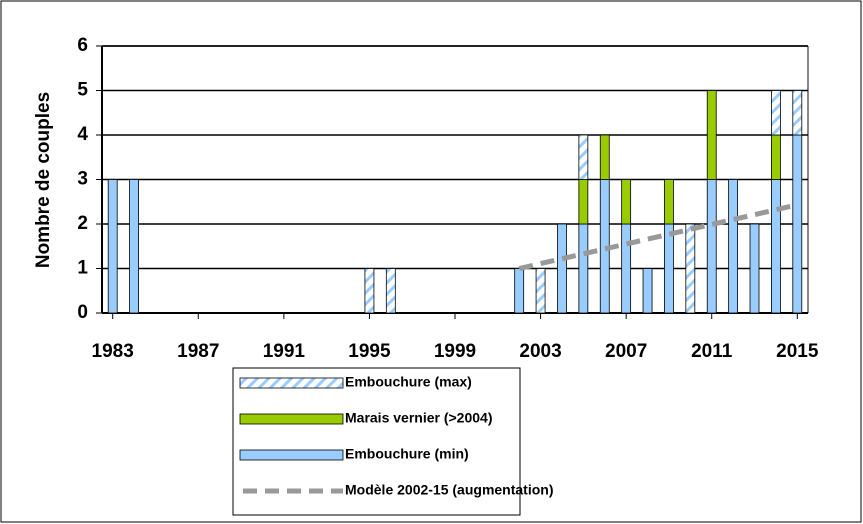  I want to click on y-tick-label: 1, so click(82, 268).